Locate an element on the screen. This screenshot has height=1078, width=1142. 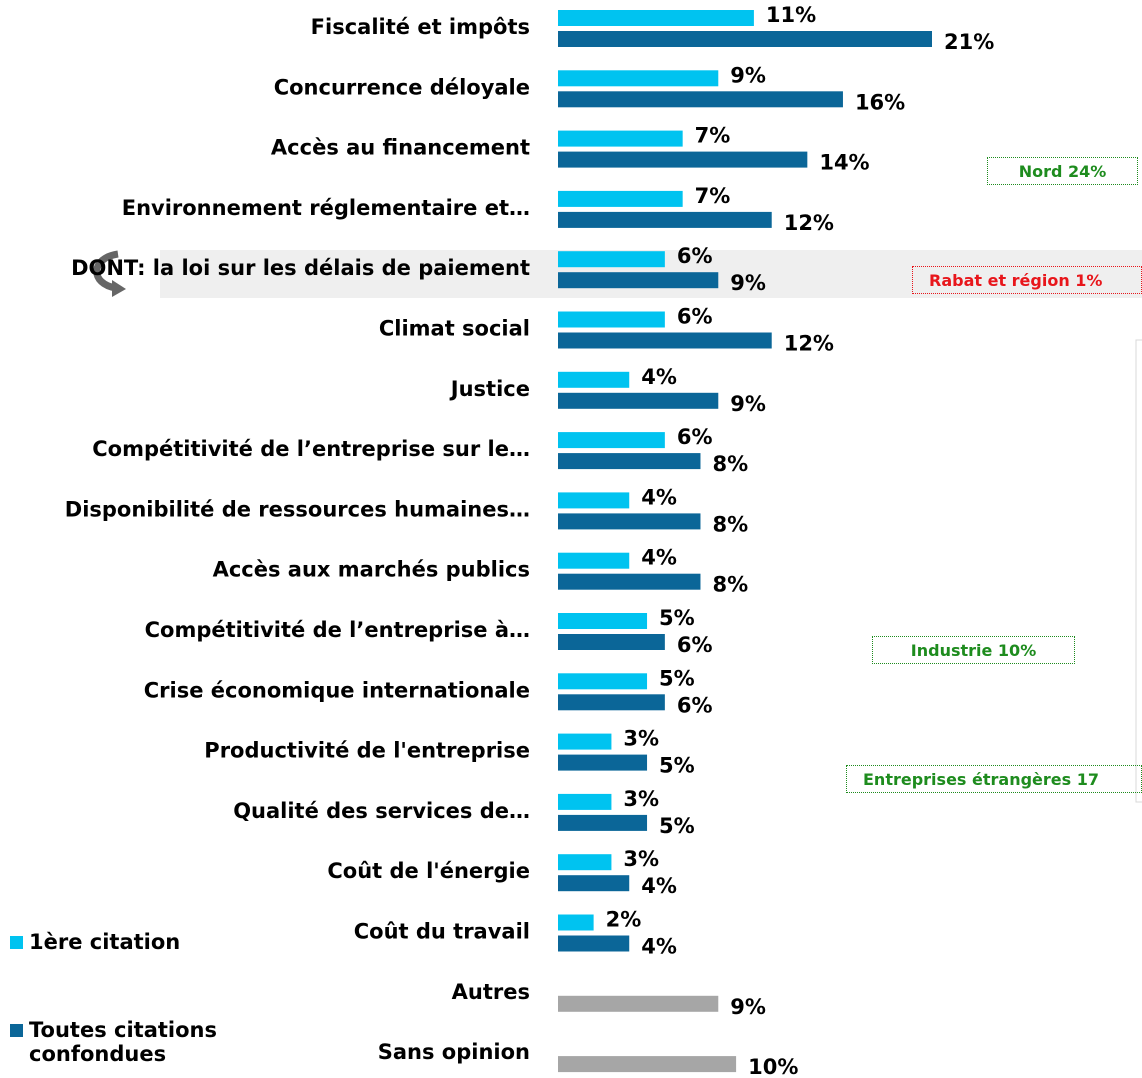
category-label: Coût de l'énergie is located at coordinates (428, 871).